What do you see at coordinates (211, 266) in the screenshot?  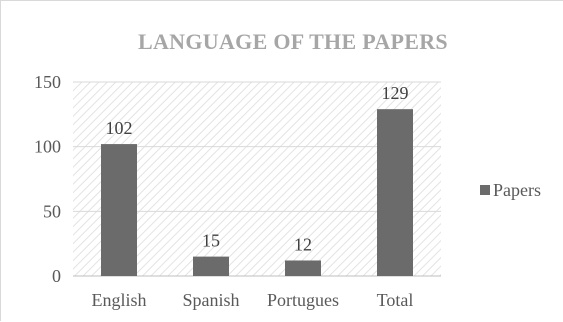 I see `bar-spanish` at bounding box center [211, 266].